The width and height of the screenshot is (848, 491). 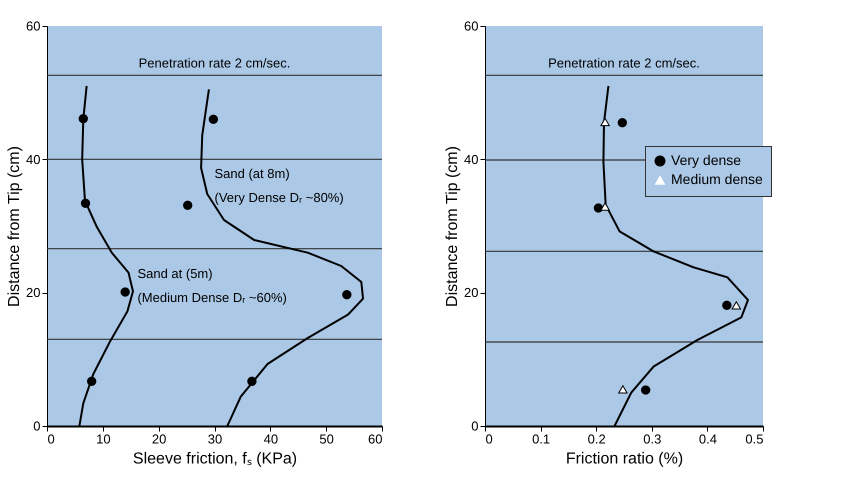 What do you see at coordinates (597, 439) in the screenshot?
I see `x-tick-label: 0.2` at bounding box center [597, 439].